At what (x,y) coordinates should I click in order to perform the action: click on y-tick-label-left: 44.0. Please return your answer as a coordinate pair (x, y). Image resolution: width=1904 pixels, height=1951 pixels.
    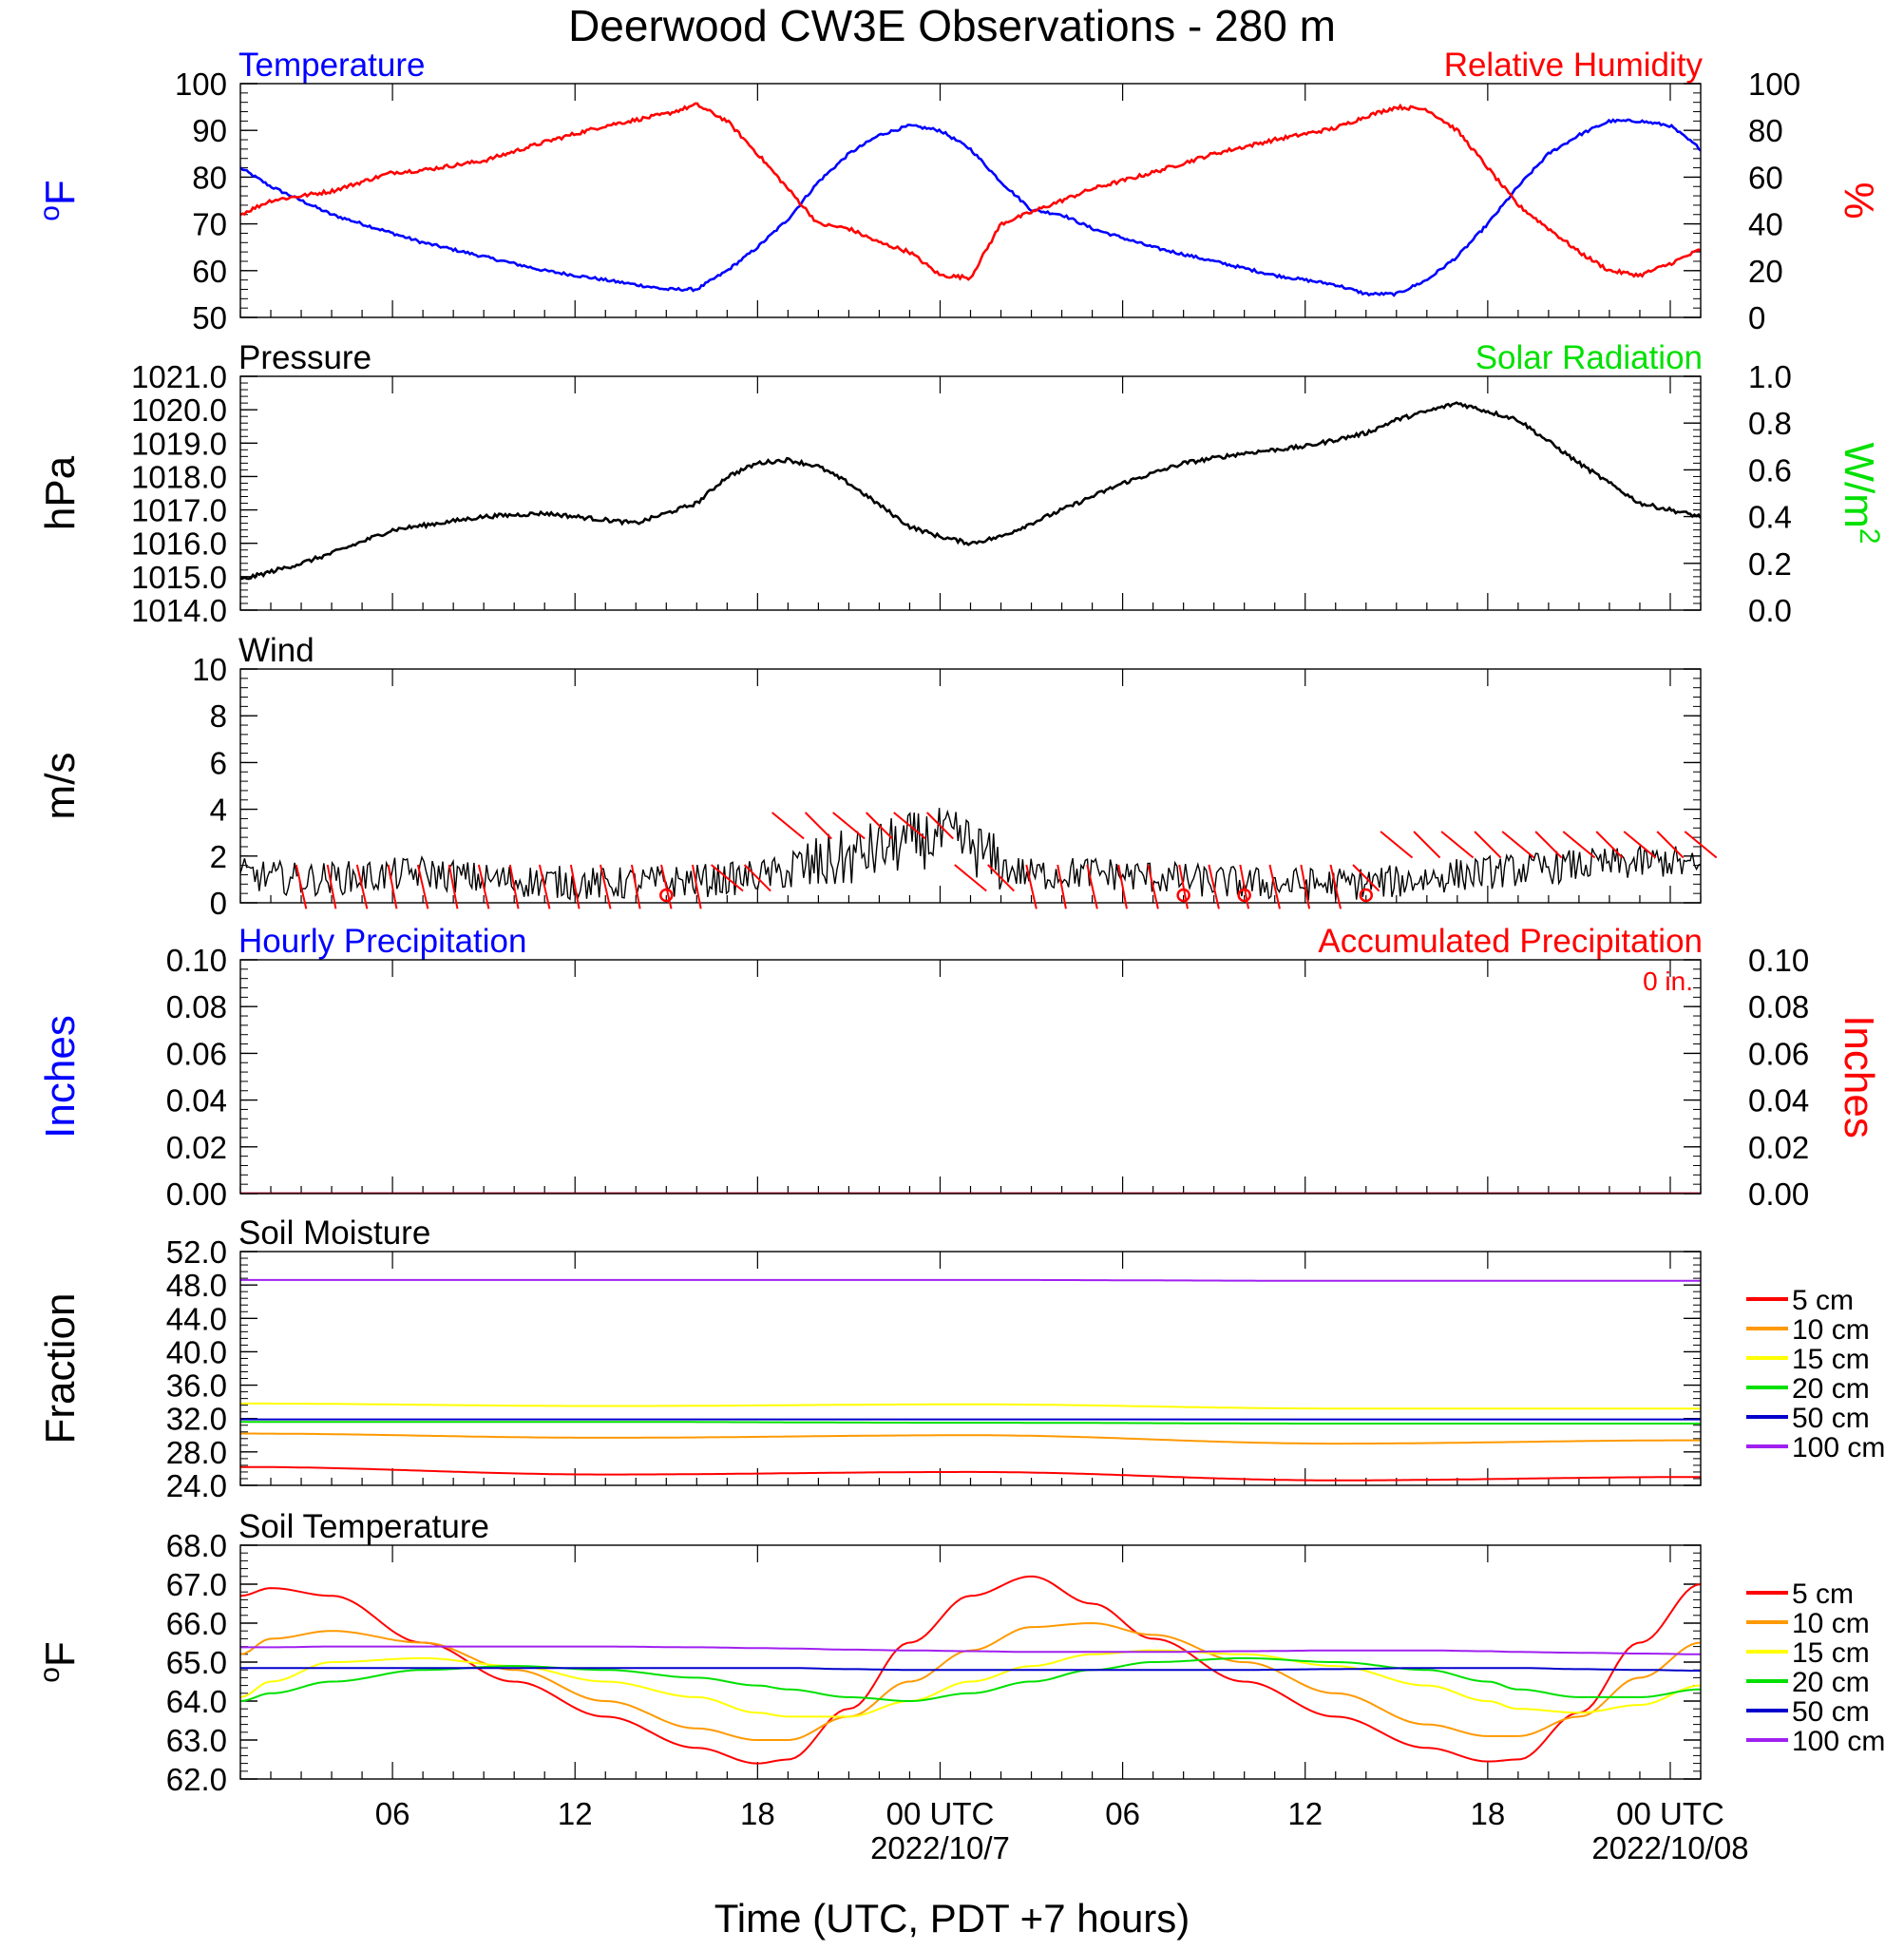
    Looking at the image, I should click on (196, 1319).